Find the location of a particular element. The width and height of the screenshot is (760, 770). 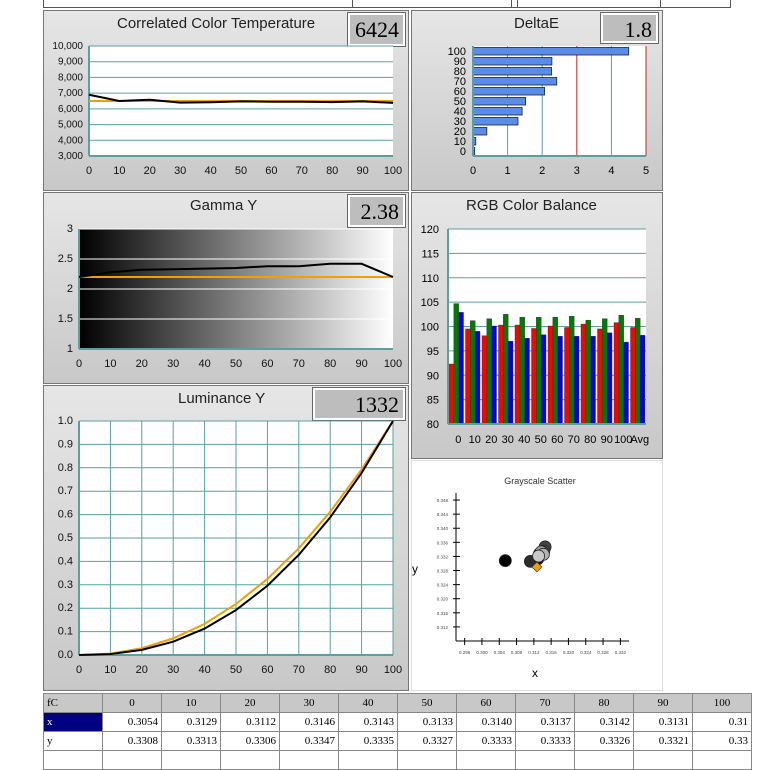

table-cell: 0.3133 is located at coordinates (427, 722).